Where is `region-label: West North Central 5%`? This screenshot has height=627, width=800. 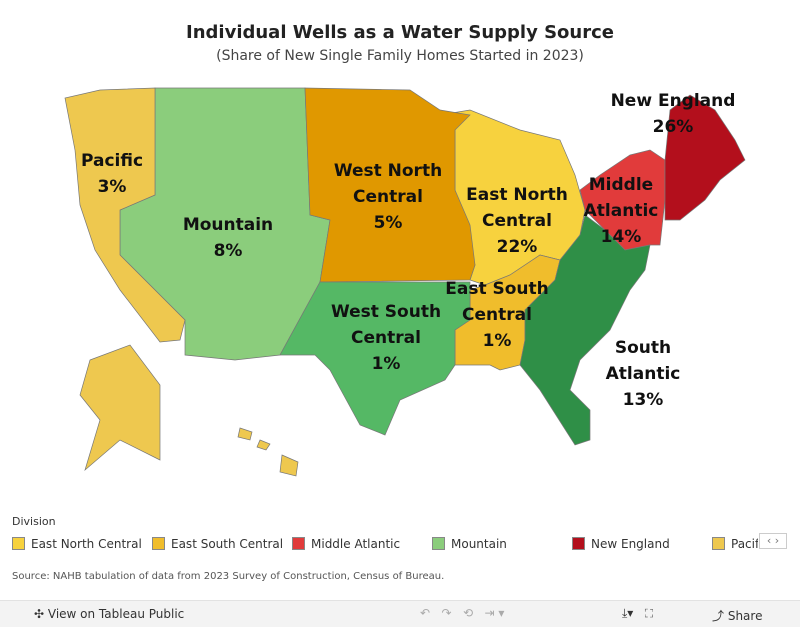 region-label: West North Central 5% is located at coordinates (388, 197).